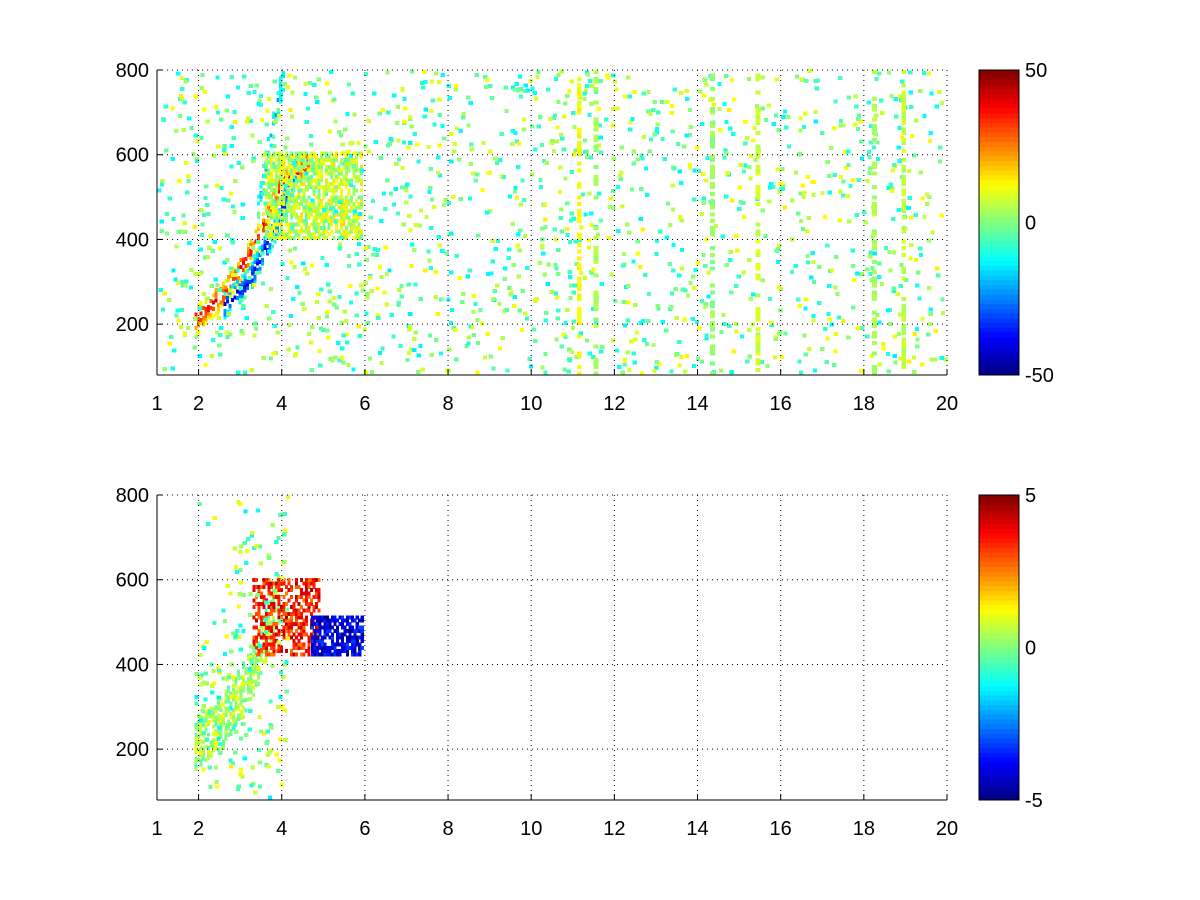 The height and width of the screenshot is (900, 1200). What do you see at coordinates (156, 829) in the screenshot?
I see `x-tick-label: 1` at bounding box center [156, 829].